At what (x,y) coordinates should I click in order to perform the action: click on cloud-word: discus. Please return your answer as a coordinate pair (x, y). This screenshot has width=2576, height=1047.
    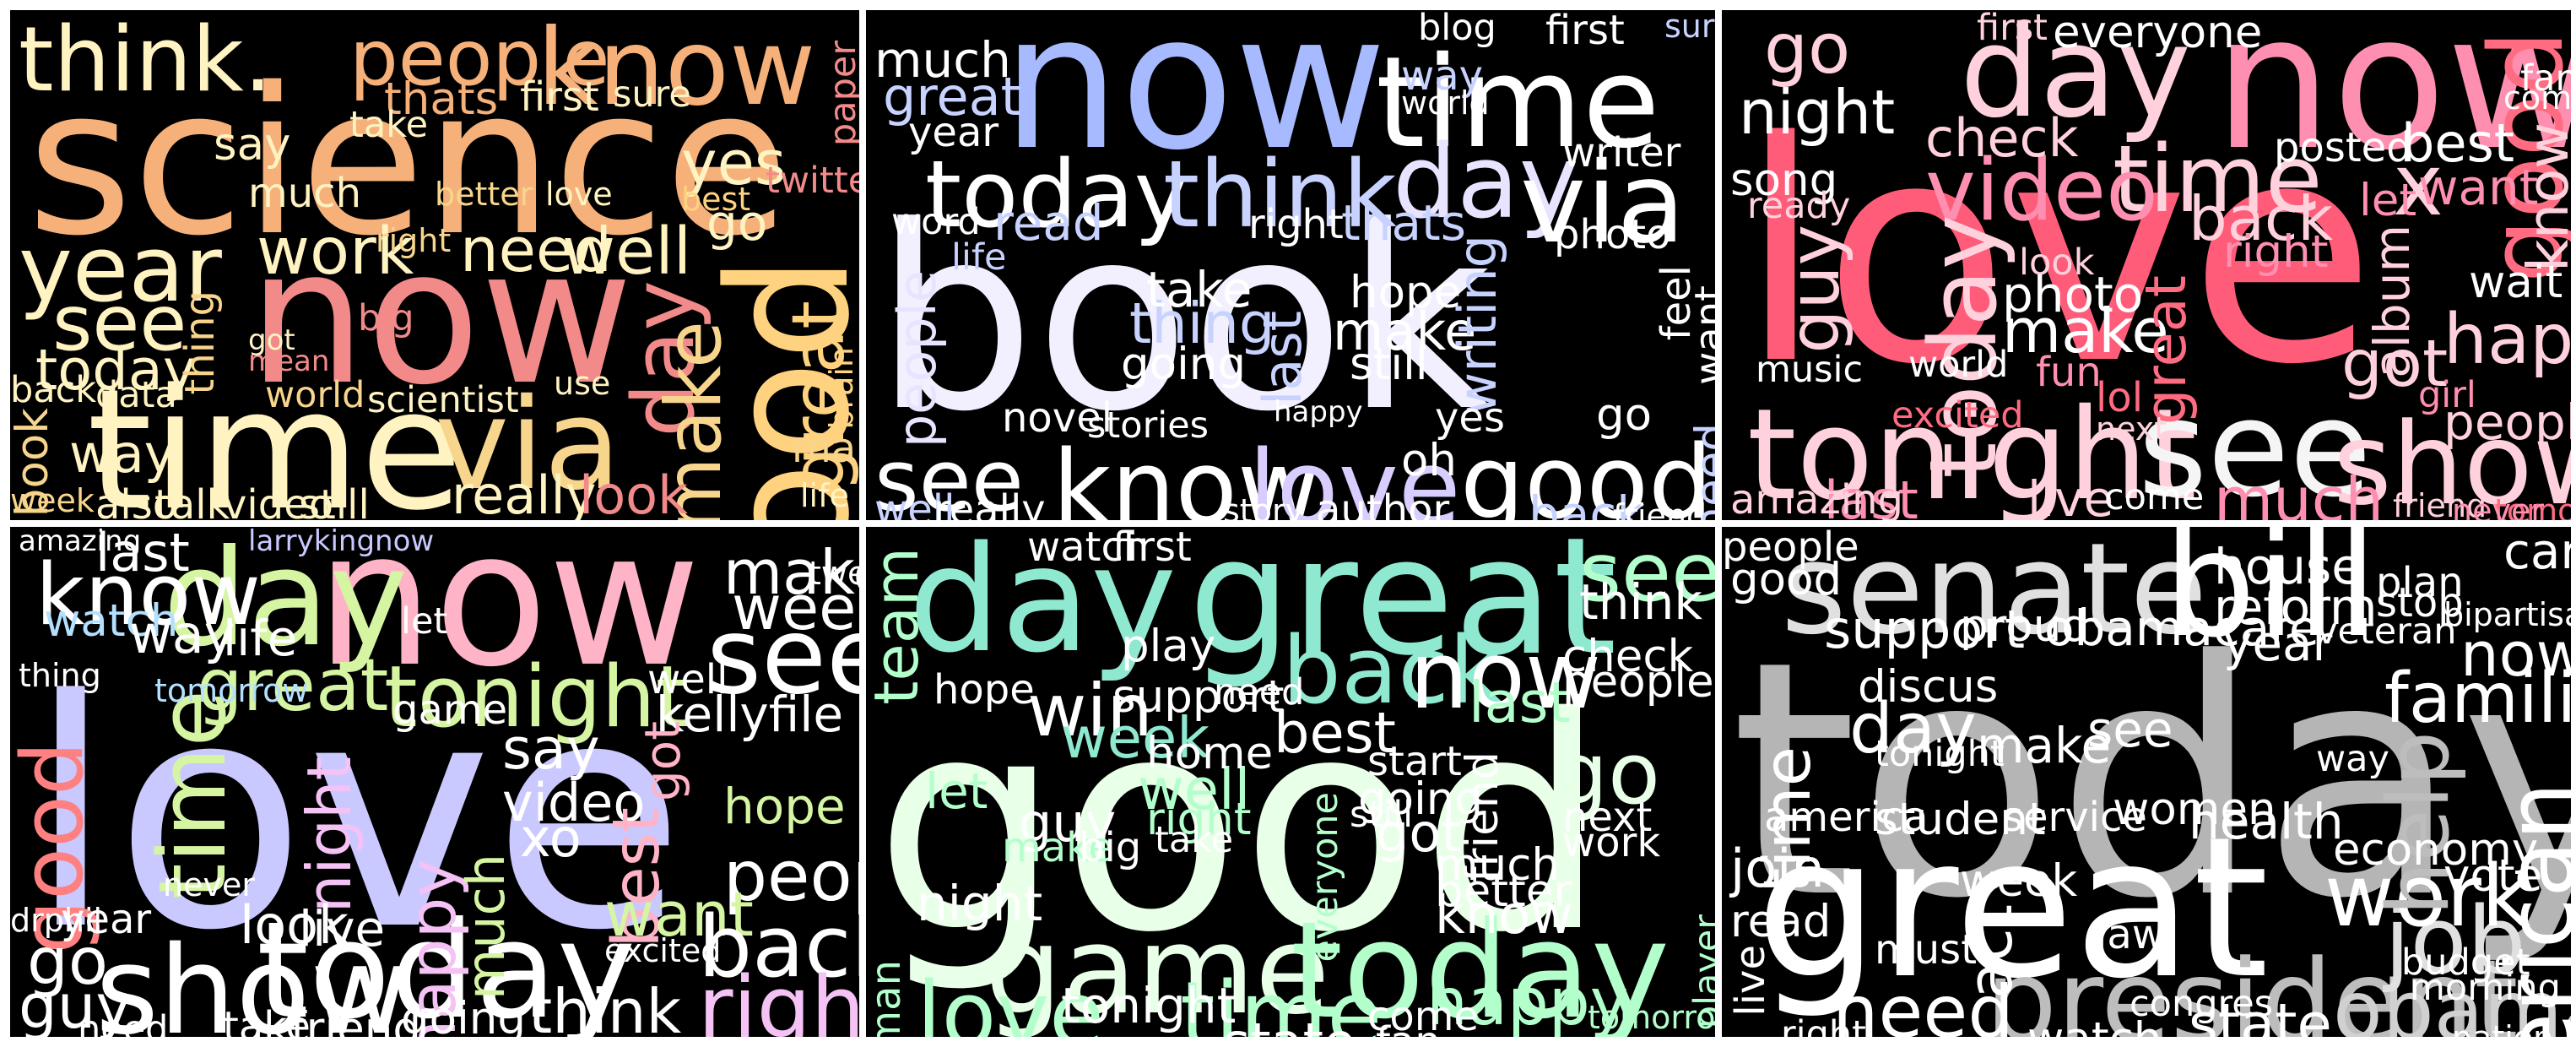
    Looking at the image, I should click on (1928, 687).